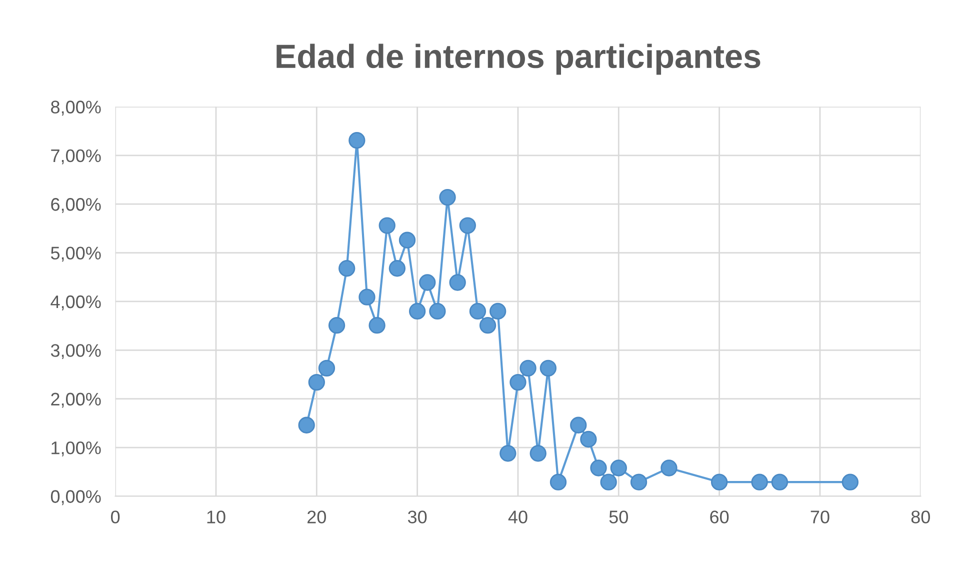 The height and width of the screenshot is (577, 961). Describe the element at coordinates (618, 517) in the screenshot. I see `x-tick-label: 50` at that location.